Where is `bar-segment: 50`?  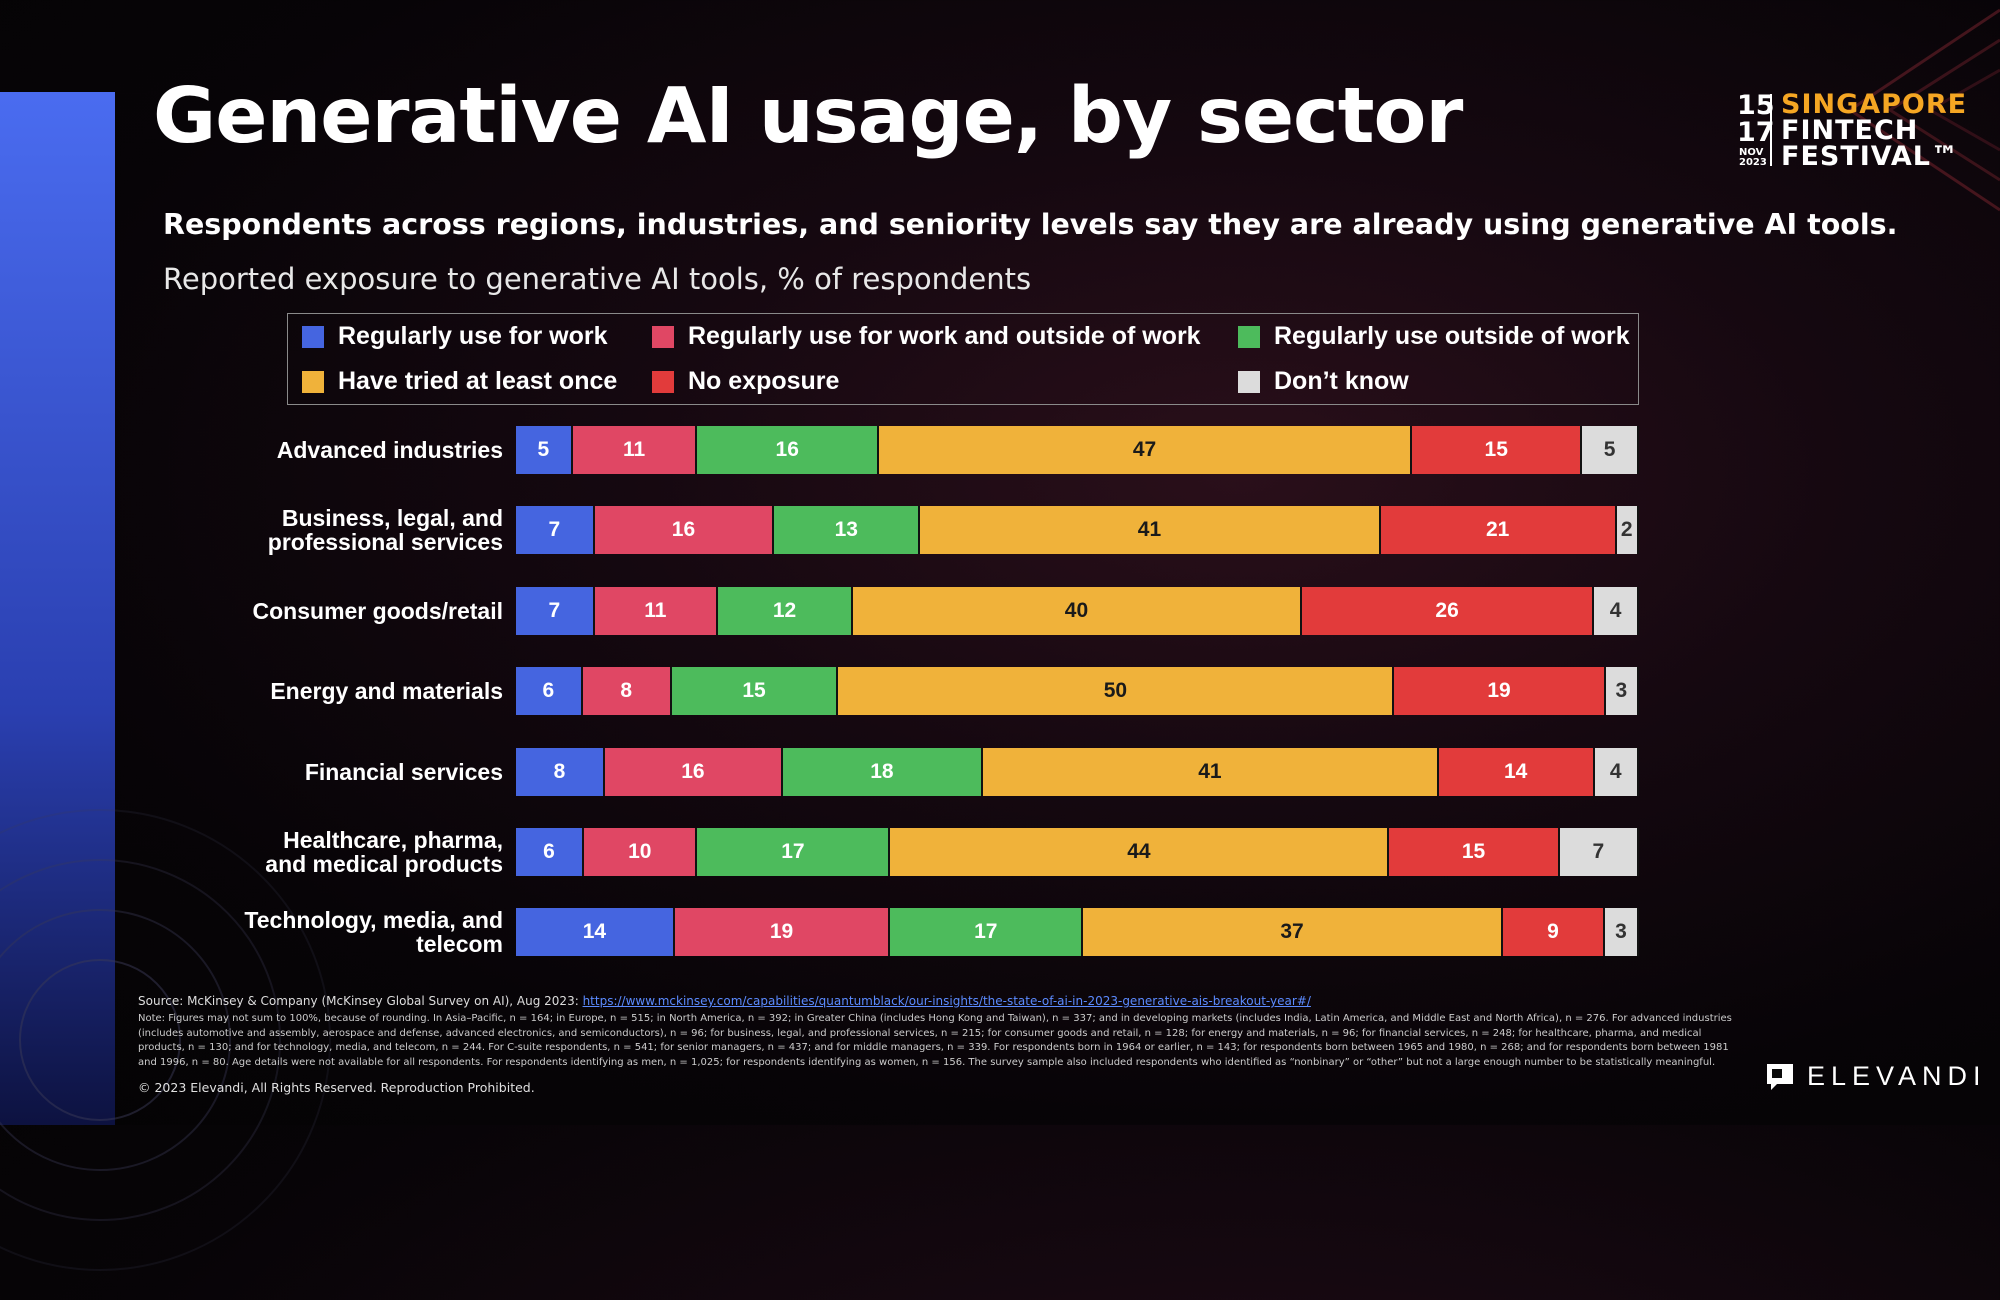
bar-segment: 50 is located at coordinates (1116, 691).